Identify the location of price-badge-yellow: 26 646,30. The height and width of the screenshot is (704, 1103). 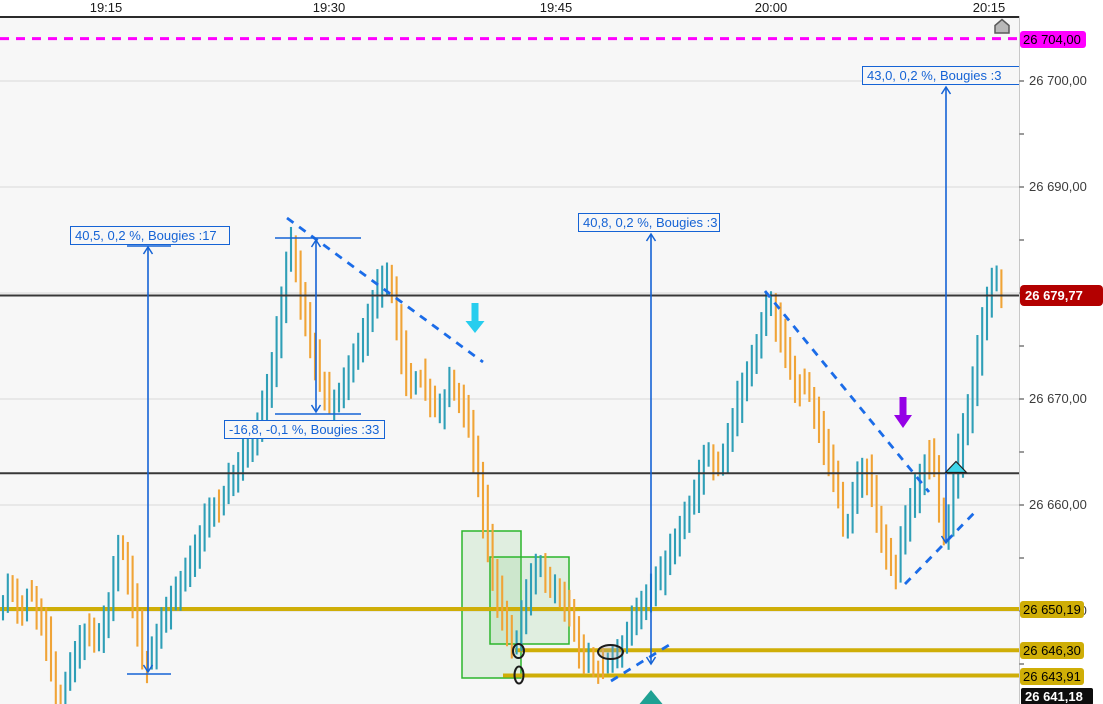
(1052, 651).